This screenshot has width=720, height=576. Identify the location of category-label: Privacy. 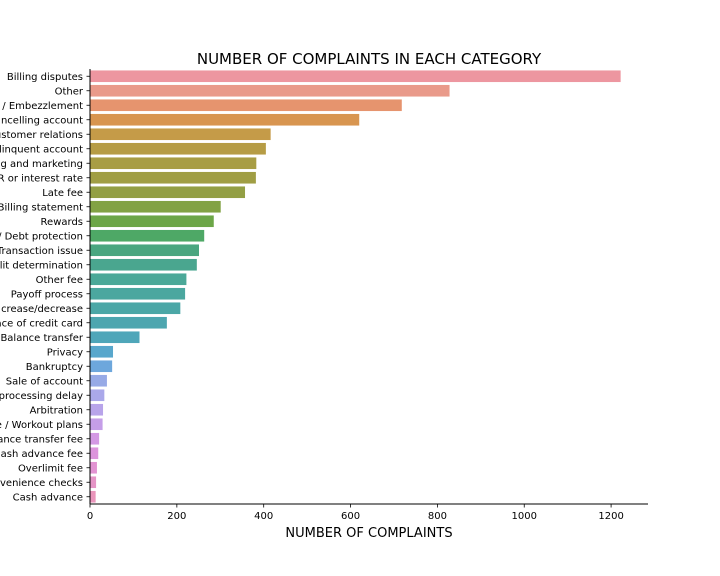
(65, 352).